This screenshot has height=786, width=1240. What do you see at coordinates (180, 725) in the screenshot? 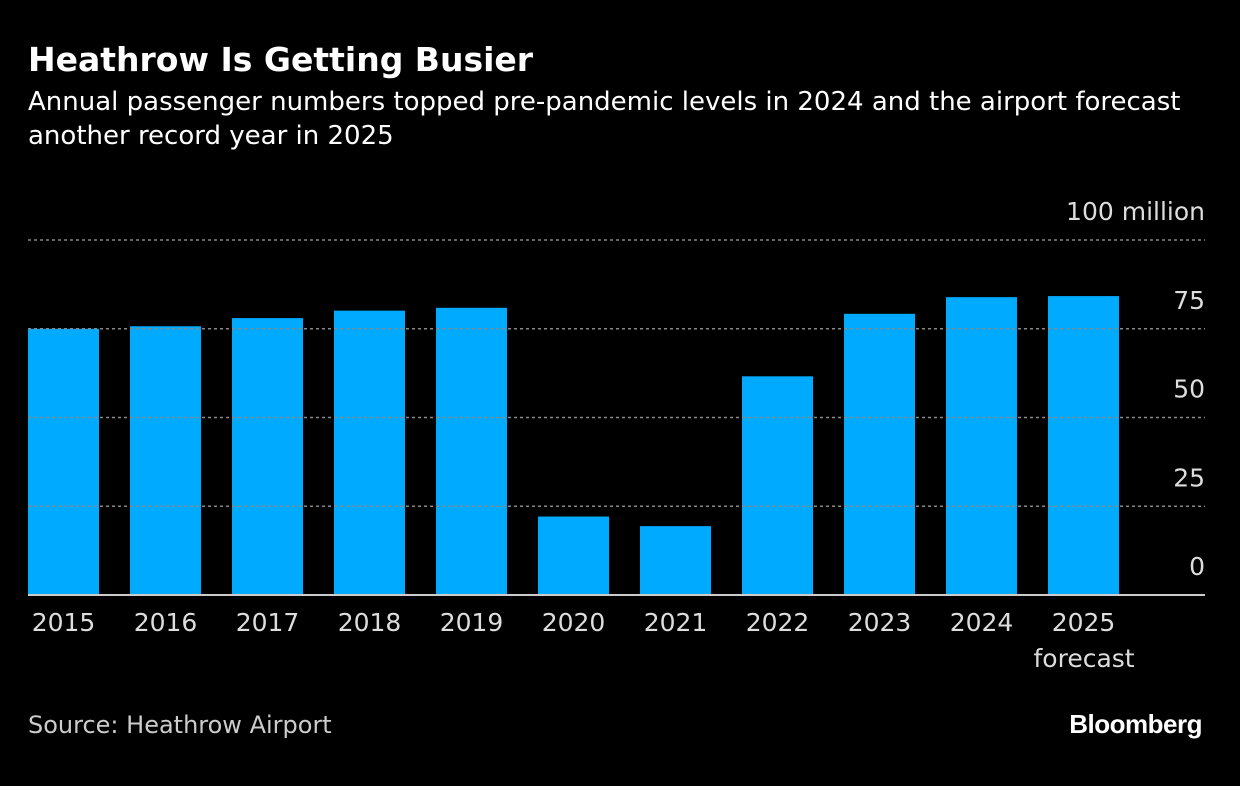
I see `source-note: Source: Heathrow Airport` at bounding box center [180, 725].